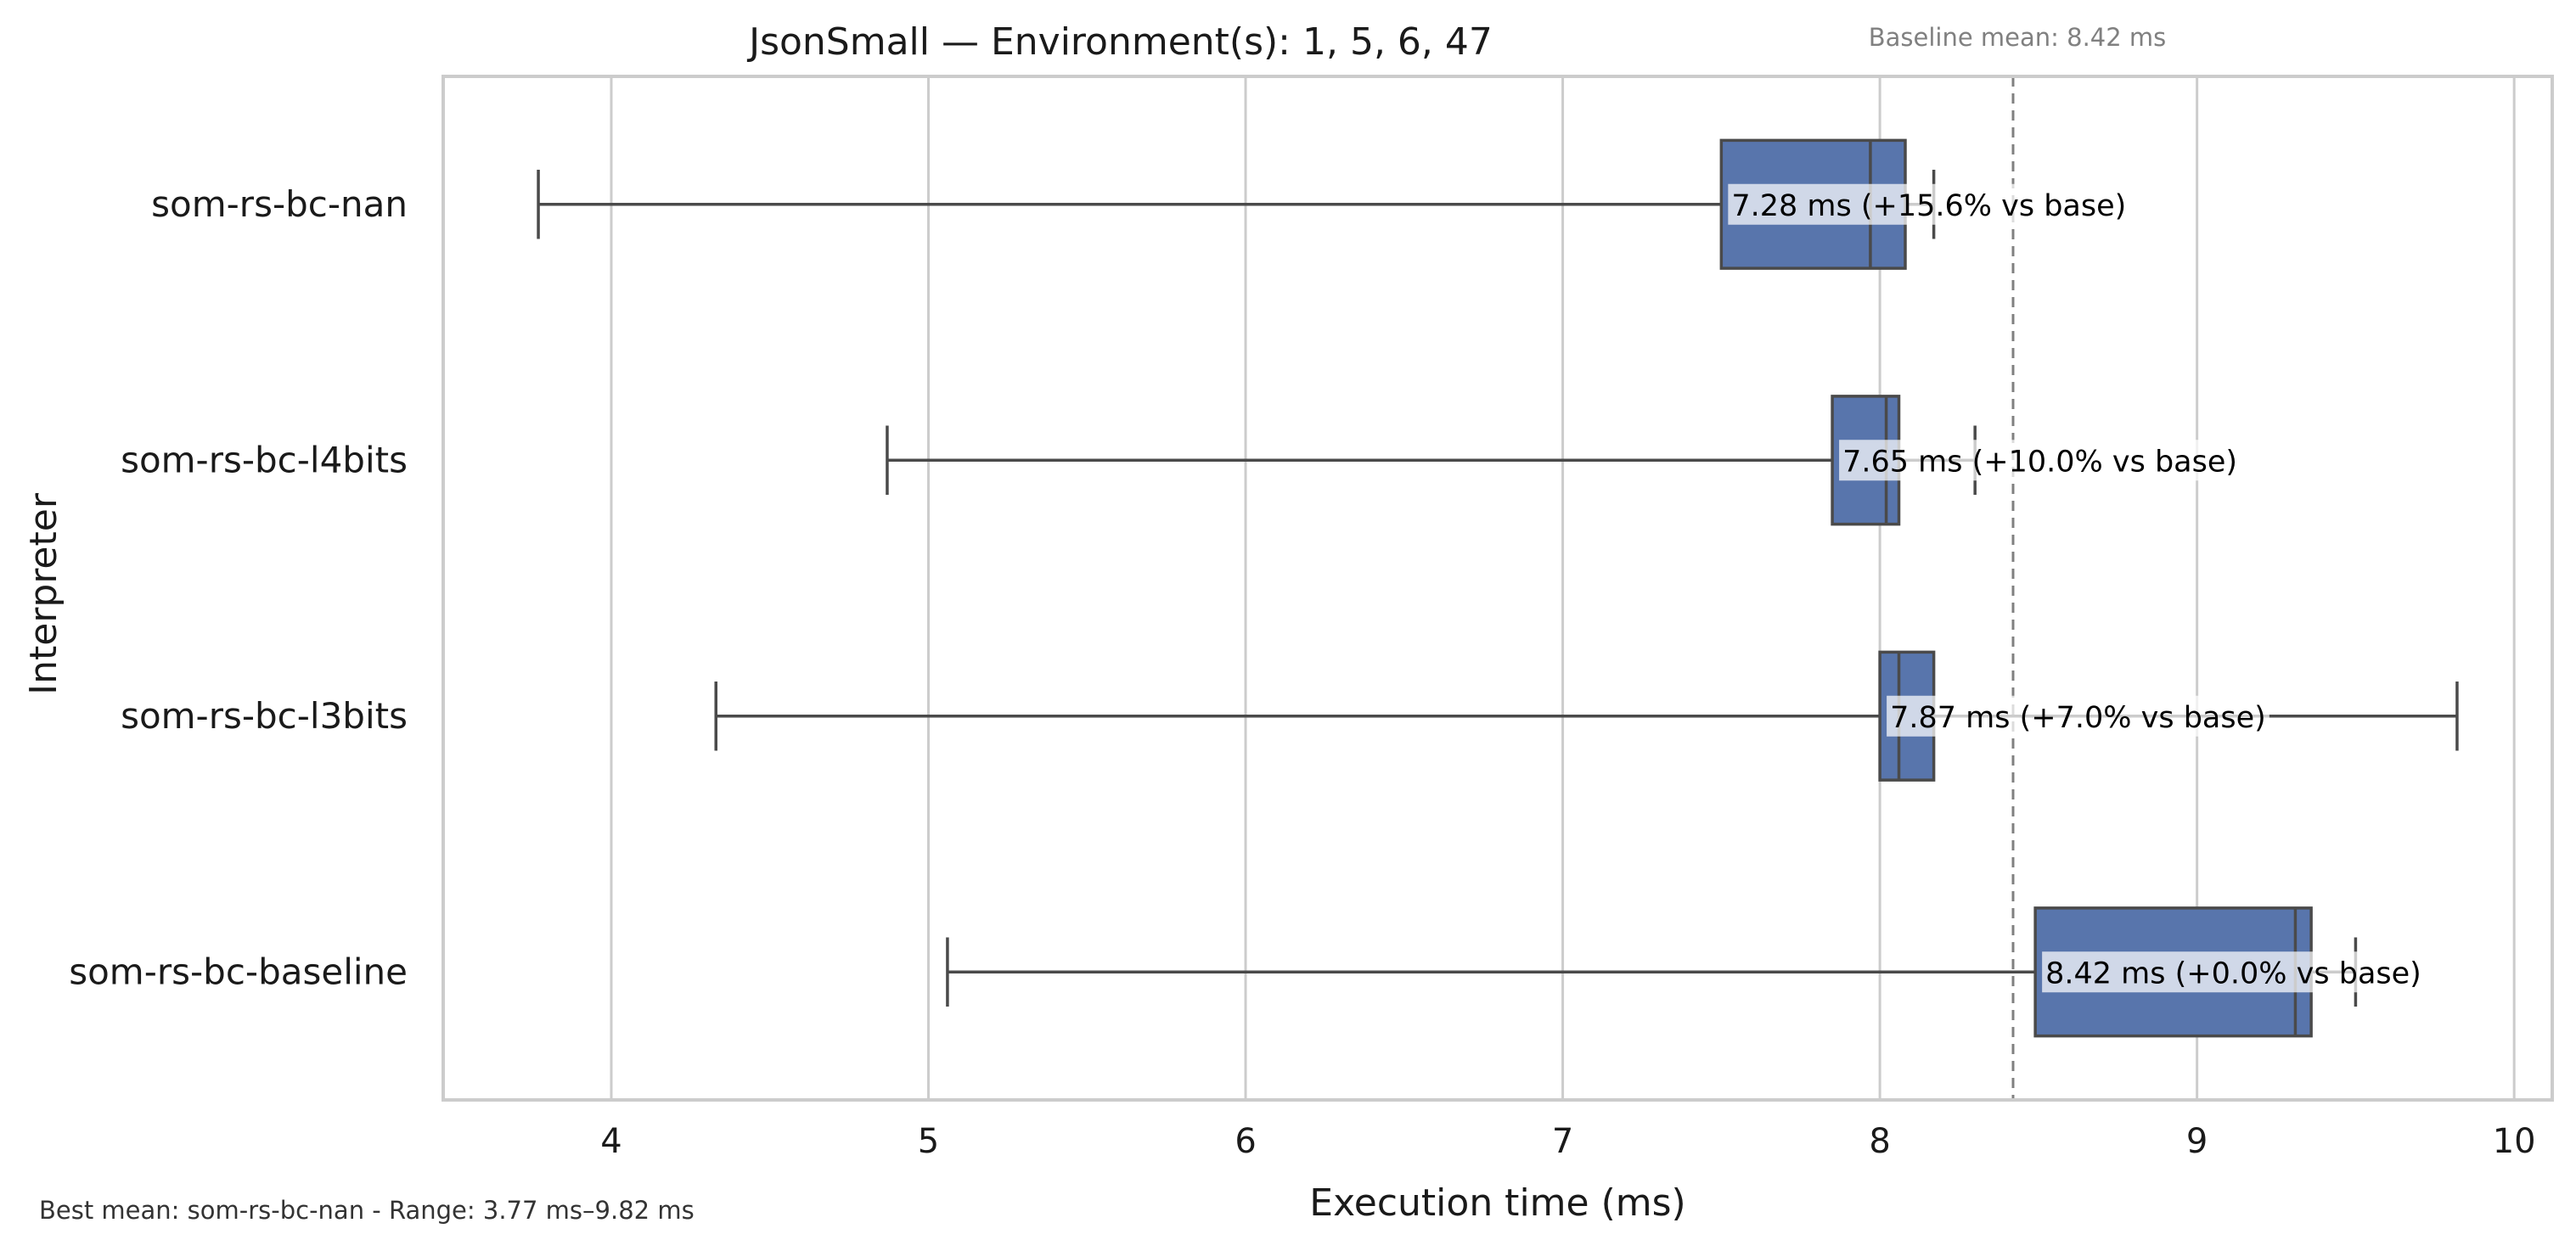 This screenshot has height=1251, width=2576. I want to click on data-label-bg-som-rs-bc-l4bits, so click(2040, 461).